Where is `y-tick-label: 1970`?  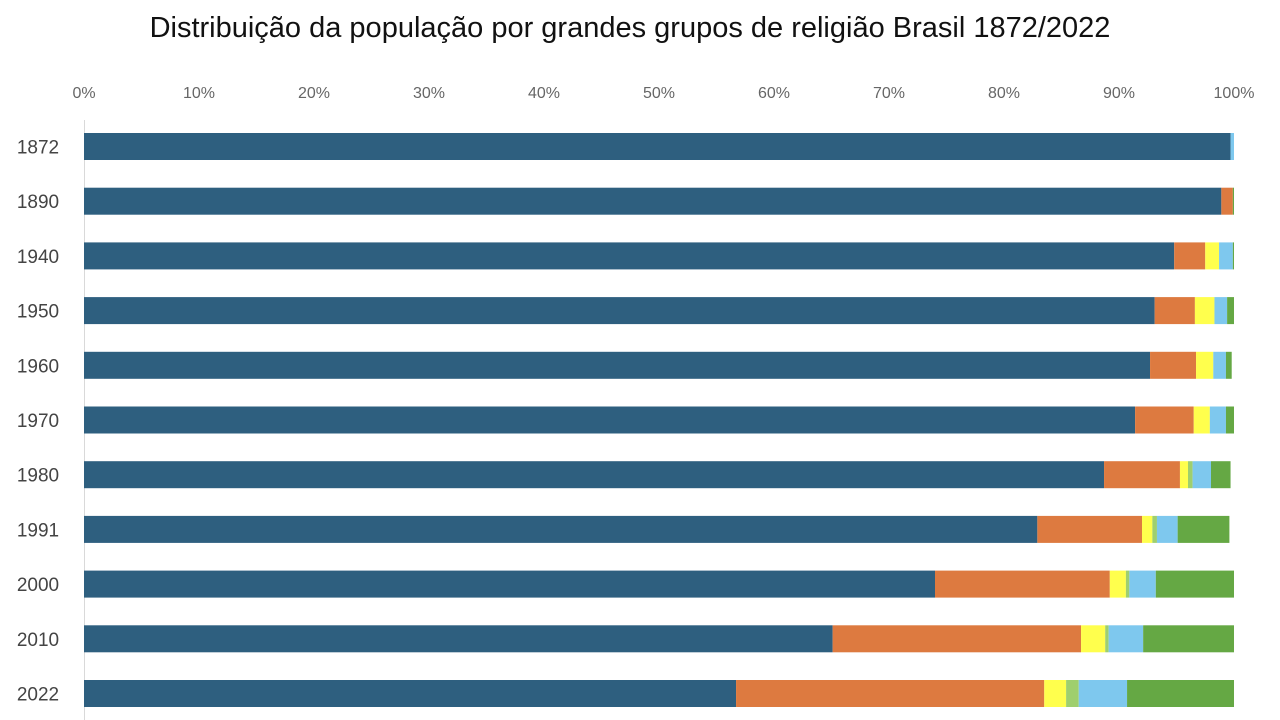
y-tick-label: 1970 is located at coordinates (38, 421).